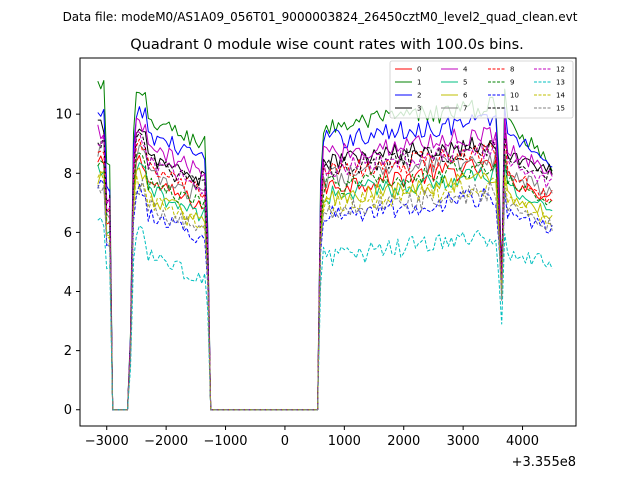  I want to click on legend-label-7: 7, so click(465, 109).